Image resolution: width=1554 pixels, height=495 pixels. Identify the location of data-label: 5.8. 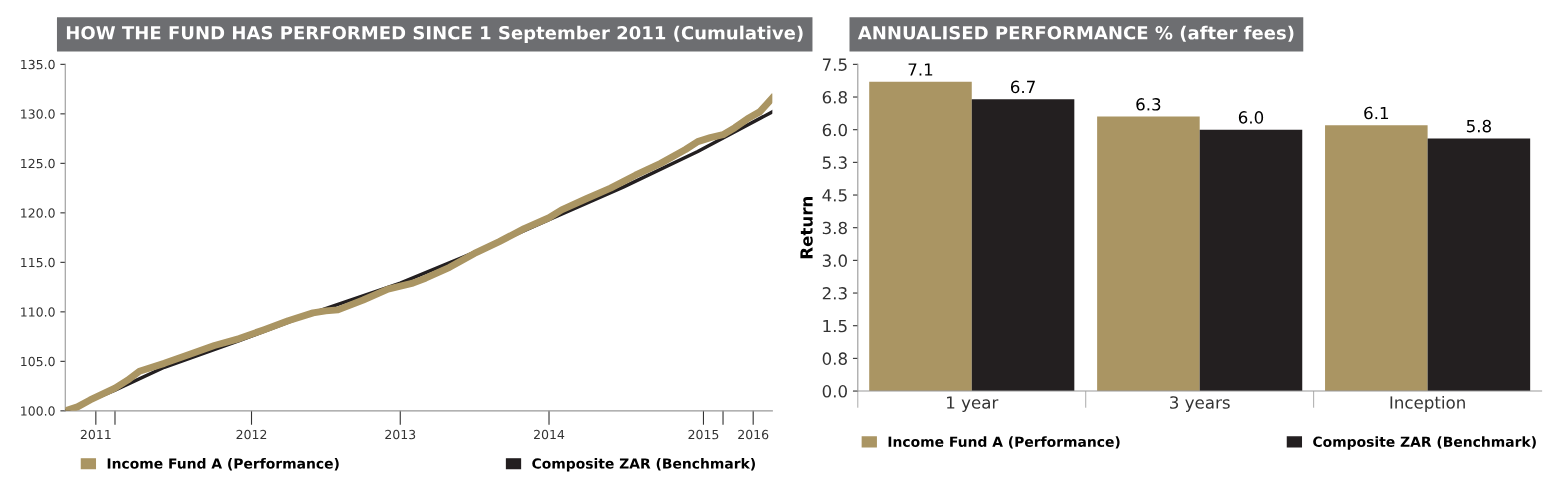
(1478, 126).